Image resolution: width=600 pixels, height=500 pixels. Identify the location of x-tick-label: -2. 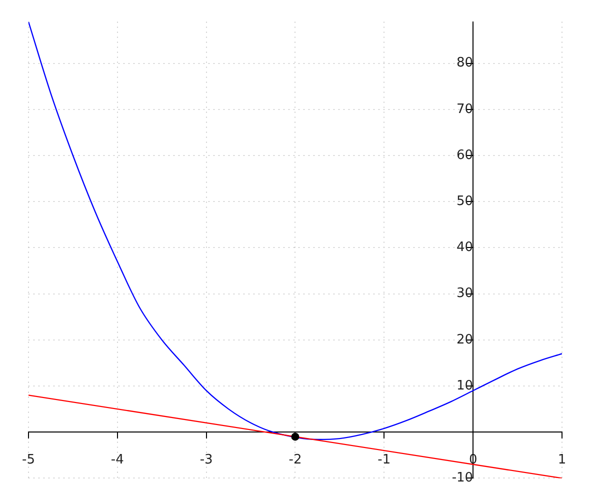
(295, 460).